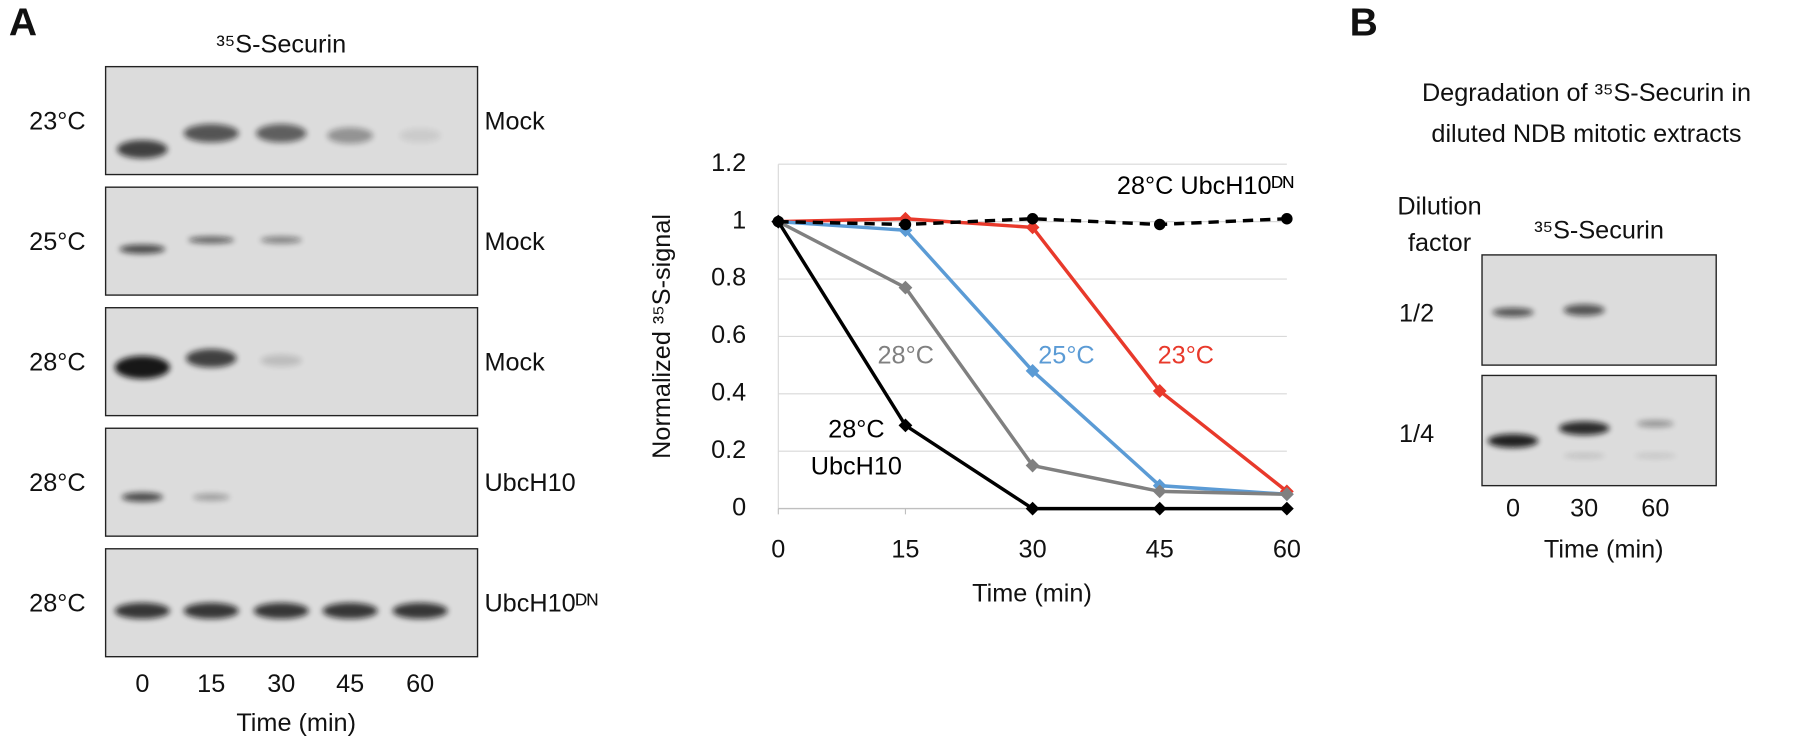  I want to click on x-tick-label: 15, so click(905, 550).